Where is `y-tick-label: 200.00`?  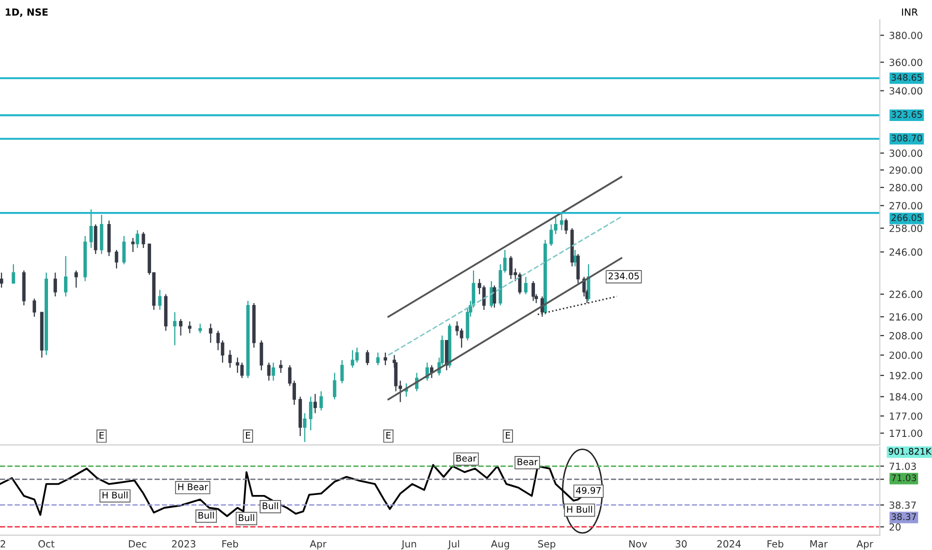 y-tick-label: 200.00 is located at coordinates (906, 355).